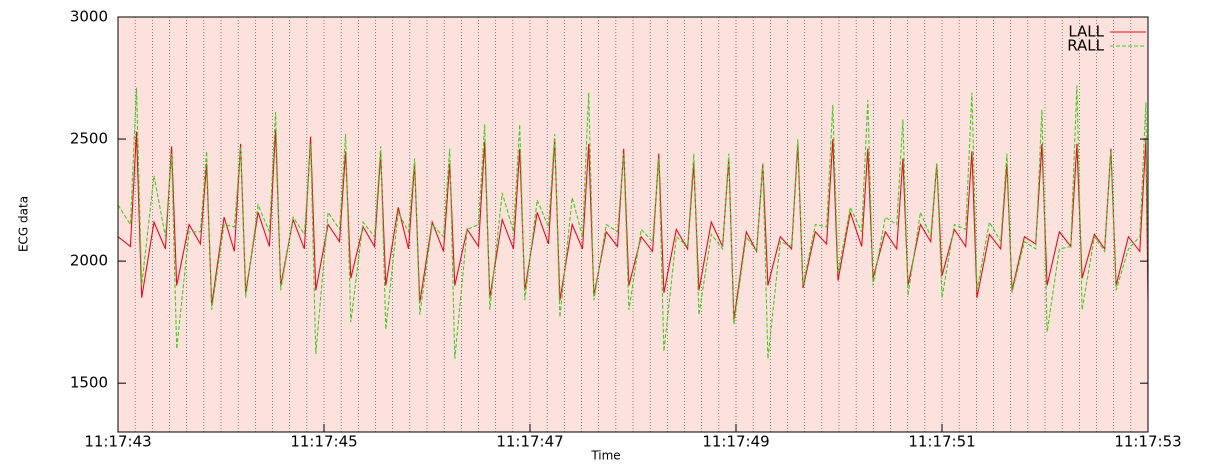 This screenshot has height=466, width=1206. What do you see at coordinates (117, 442) in the screenshot?
I see `x-tick-label: 11:17:43` at bounding box center [117, 442].